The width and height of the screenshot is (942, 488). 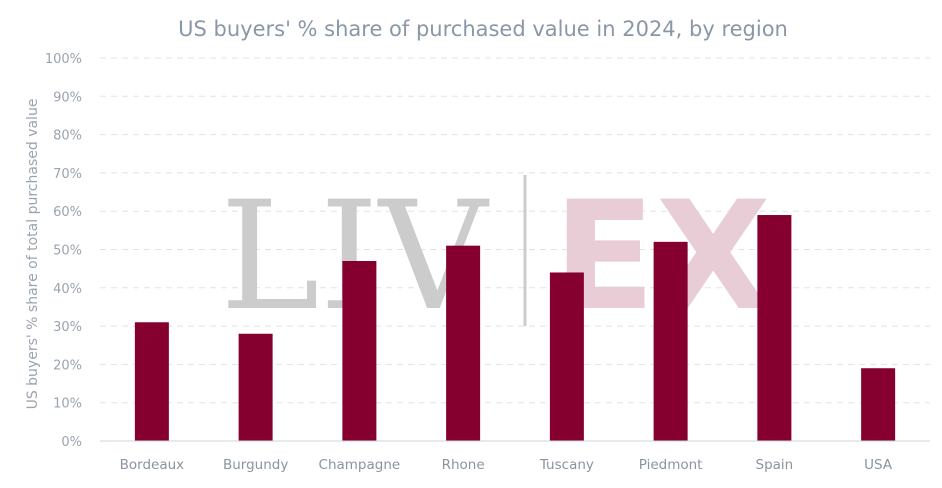 I want to click on x-tick-label: Bordeaux, so click(x=152, y=465).